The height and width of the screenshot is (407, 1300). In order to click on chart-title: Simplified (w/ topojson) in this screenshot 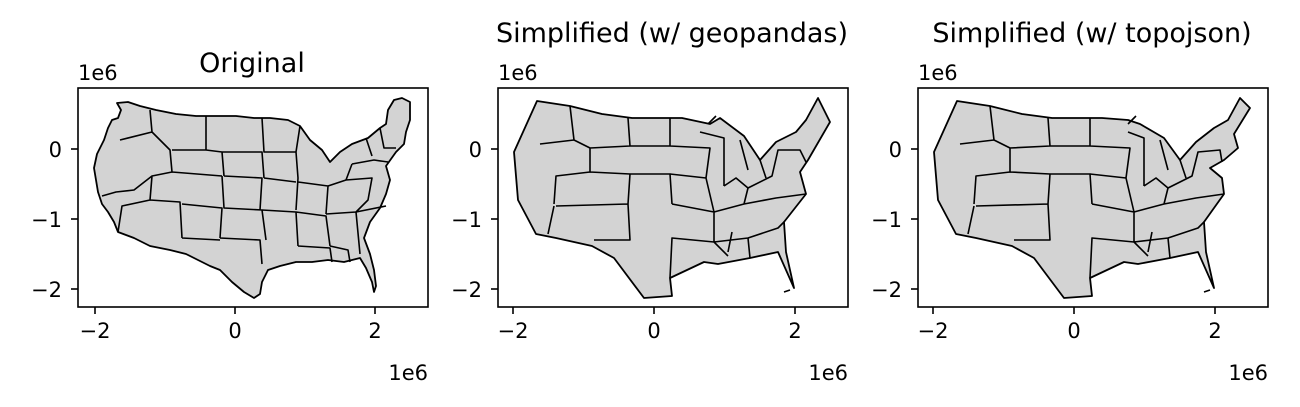, I will do `click(1091, 33)`.